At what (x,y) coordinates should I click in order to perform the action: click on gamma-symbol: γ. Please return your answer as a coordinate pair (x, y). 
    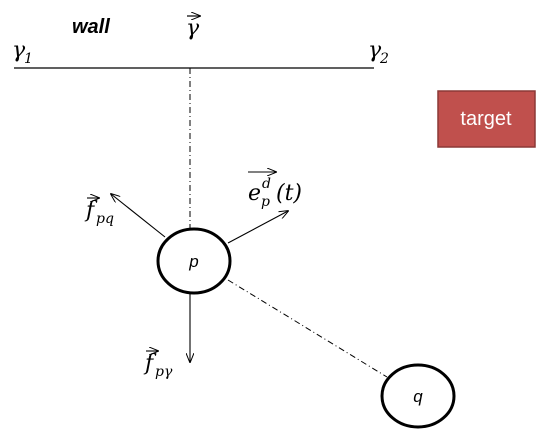
    Looking at the image, I should click on (193, 28).